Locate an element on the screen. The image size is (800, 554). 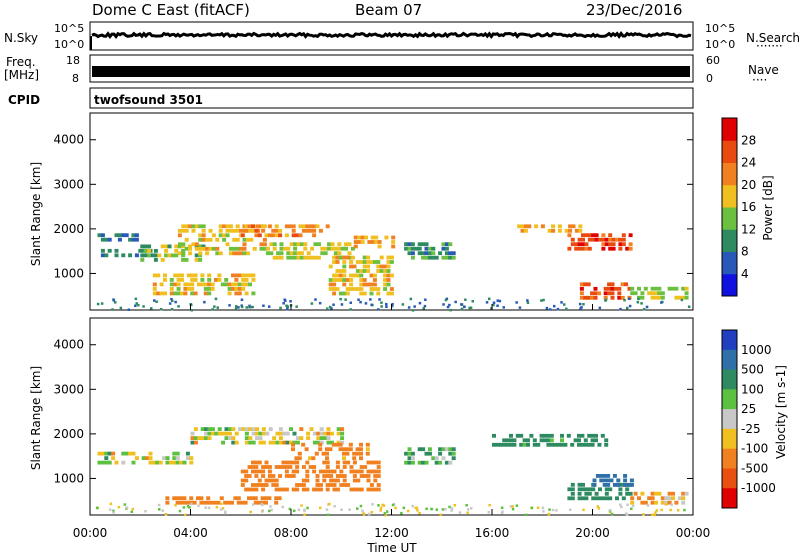
nsearch-dots: ······· is located at coordinates (769, 46).